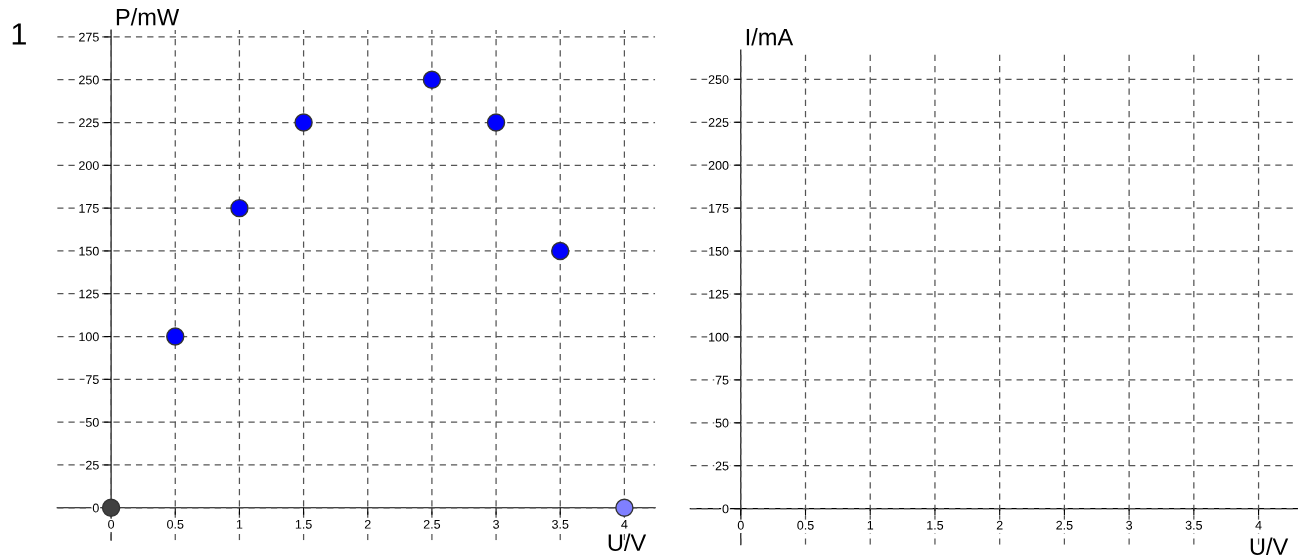 The height and width of the screenshot is (557, 1300). I want to click on y-axis-title: I/mA, so click(770, 37).